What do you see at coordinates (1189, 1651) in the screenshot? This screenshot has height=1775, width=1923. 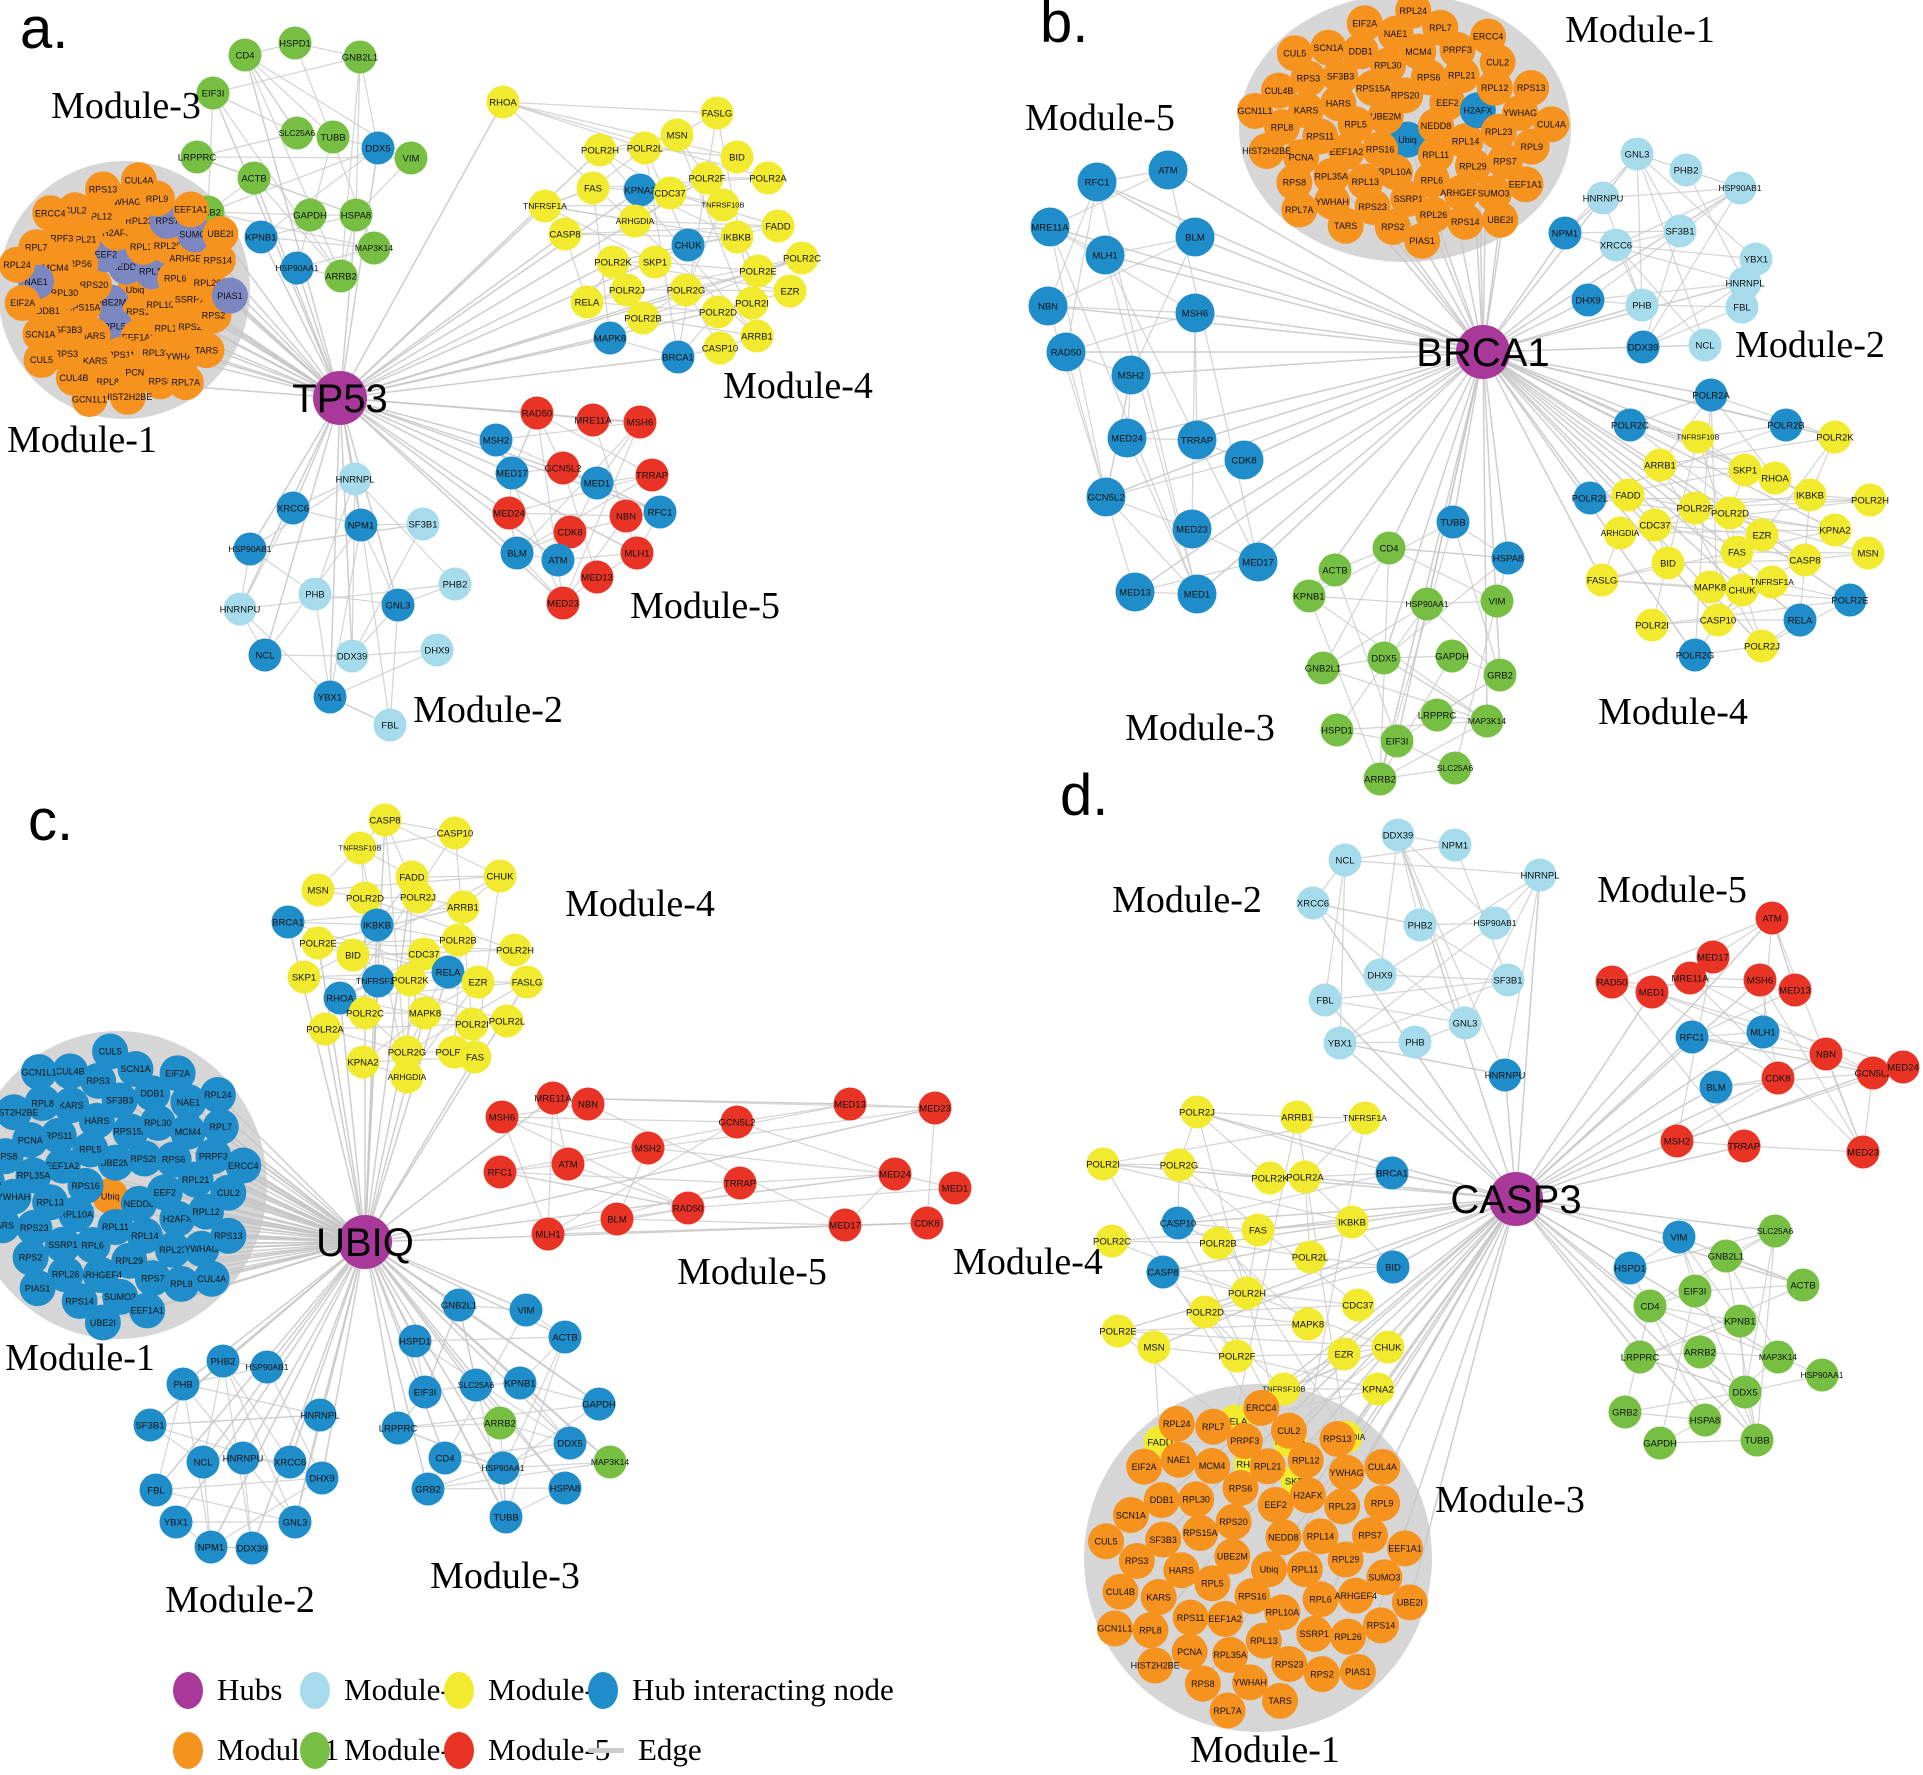 I see `node-PCNA` at bounding box center [1189, 1651].